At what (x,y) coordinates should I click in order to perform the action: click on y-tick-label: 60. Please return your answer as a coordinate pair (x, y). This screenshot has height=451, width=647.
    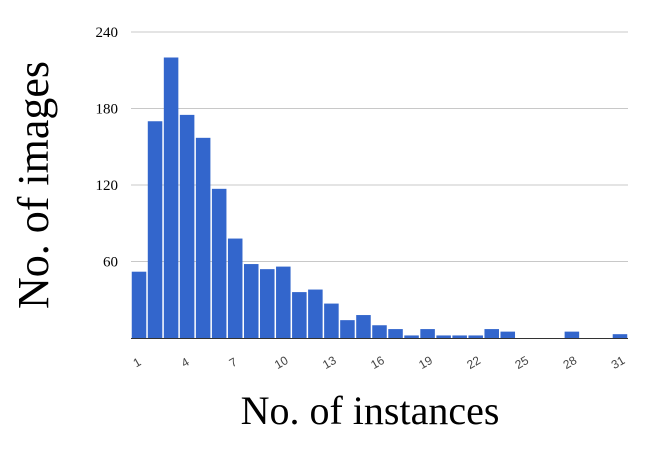
    Looking at the image, I should click on (110, 263).